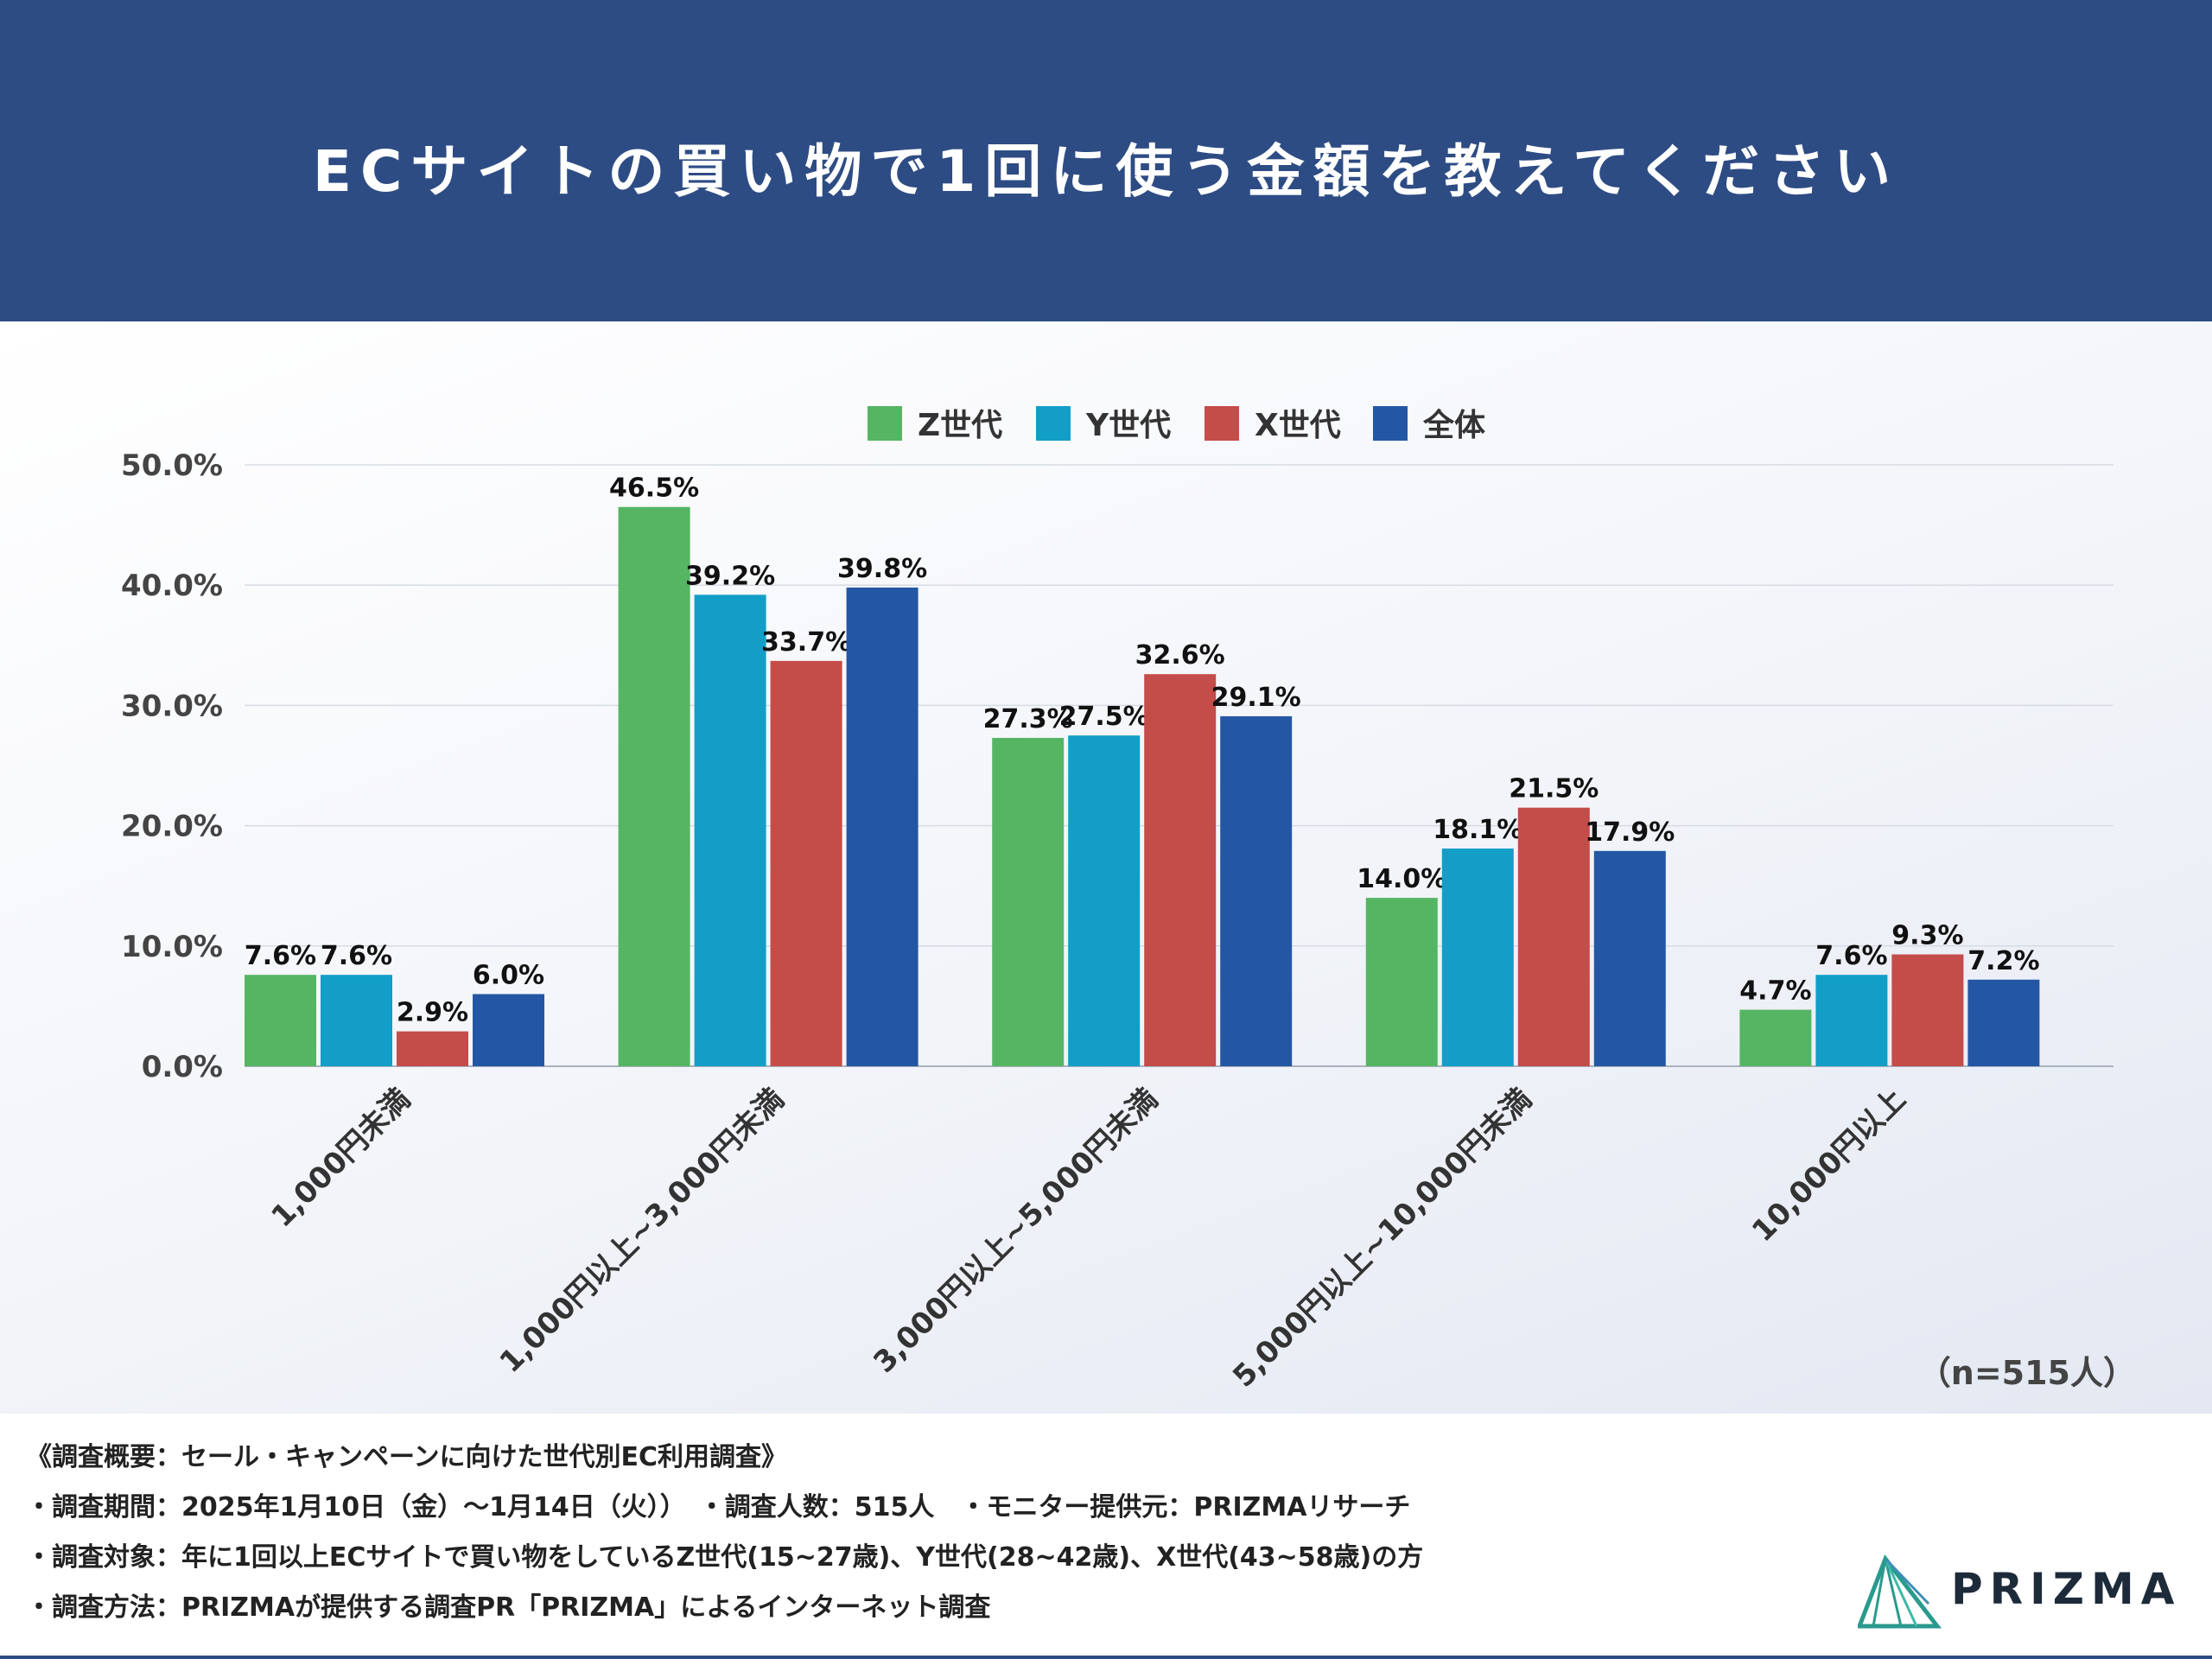  Describe the element at coordinates (1256, 698) in the screenshot. I see `data-label: 29.1%` at that location.